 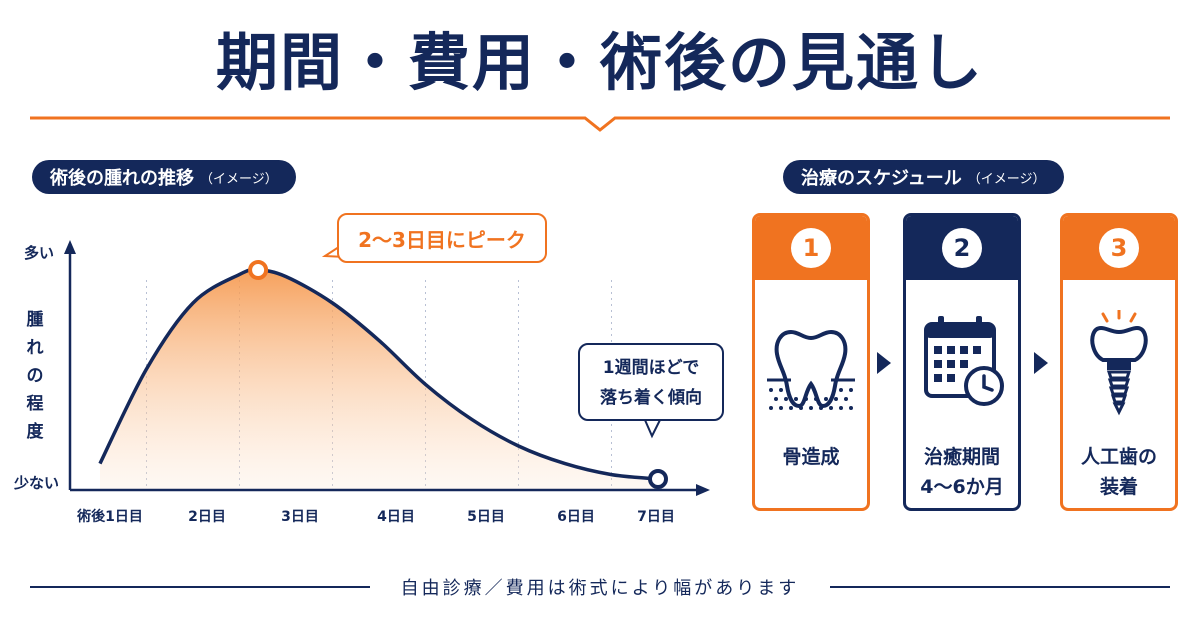 What do you see at coordinates (1000, 587) in the screenshot?
I see `footer-line-right` at bounding box center [1000, 587].